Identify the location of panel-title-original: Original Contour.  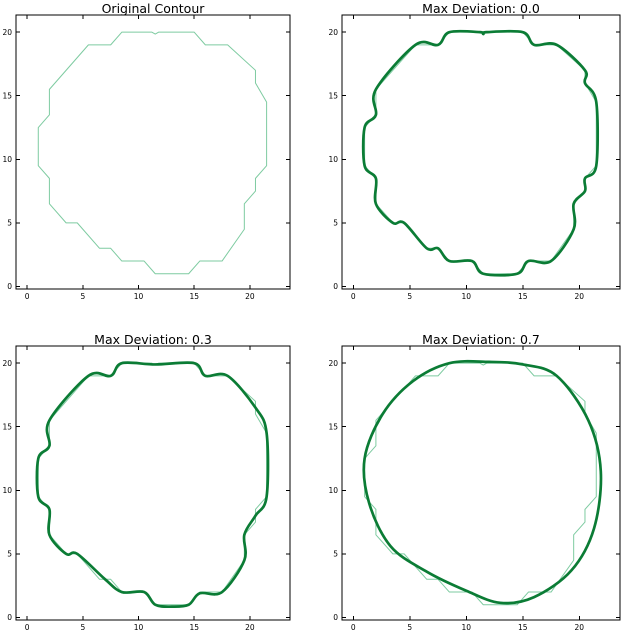
(153, 8).